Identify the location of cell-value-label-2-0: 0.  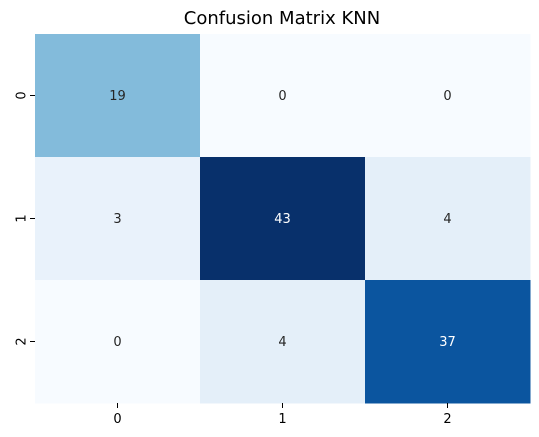
(117, 342).